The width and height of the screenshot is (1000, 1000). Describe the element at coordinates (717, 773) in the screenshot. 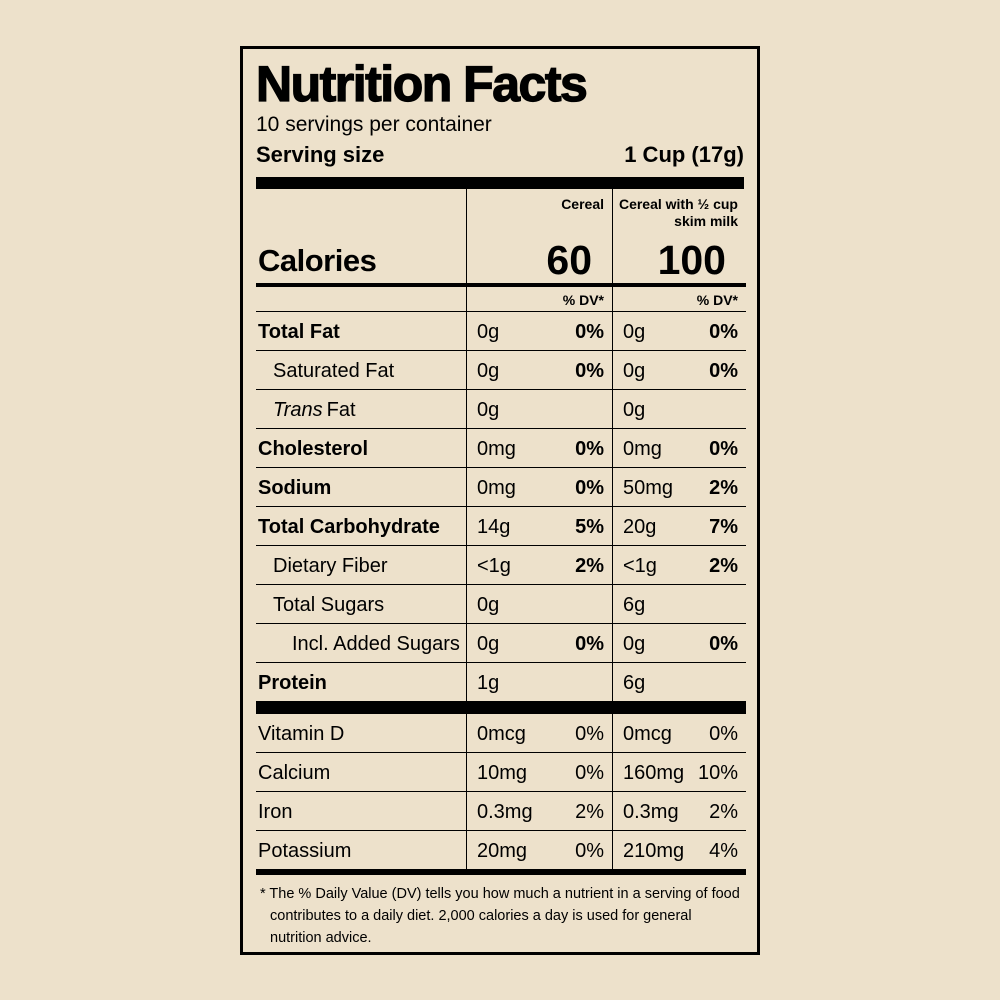

I see `daily-value: 10%` at that location.